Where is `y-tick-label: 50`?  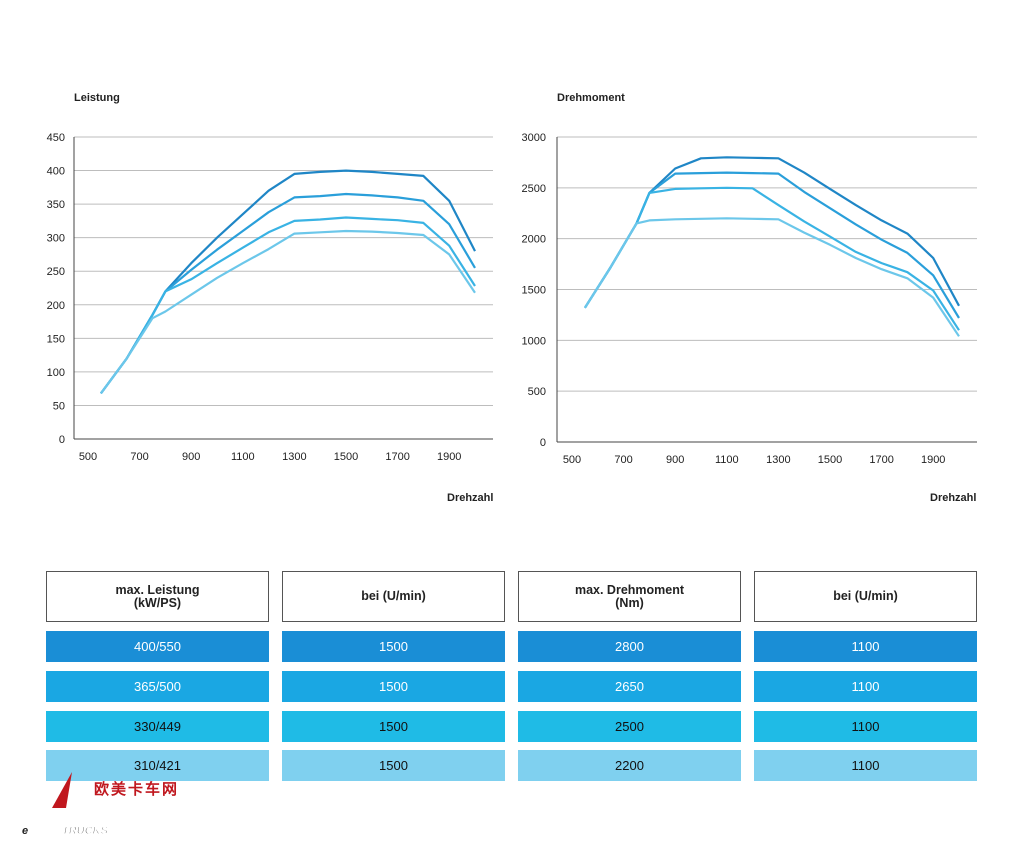 y-tick-label: 50 is located at coordinates (59, 406).